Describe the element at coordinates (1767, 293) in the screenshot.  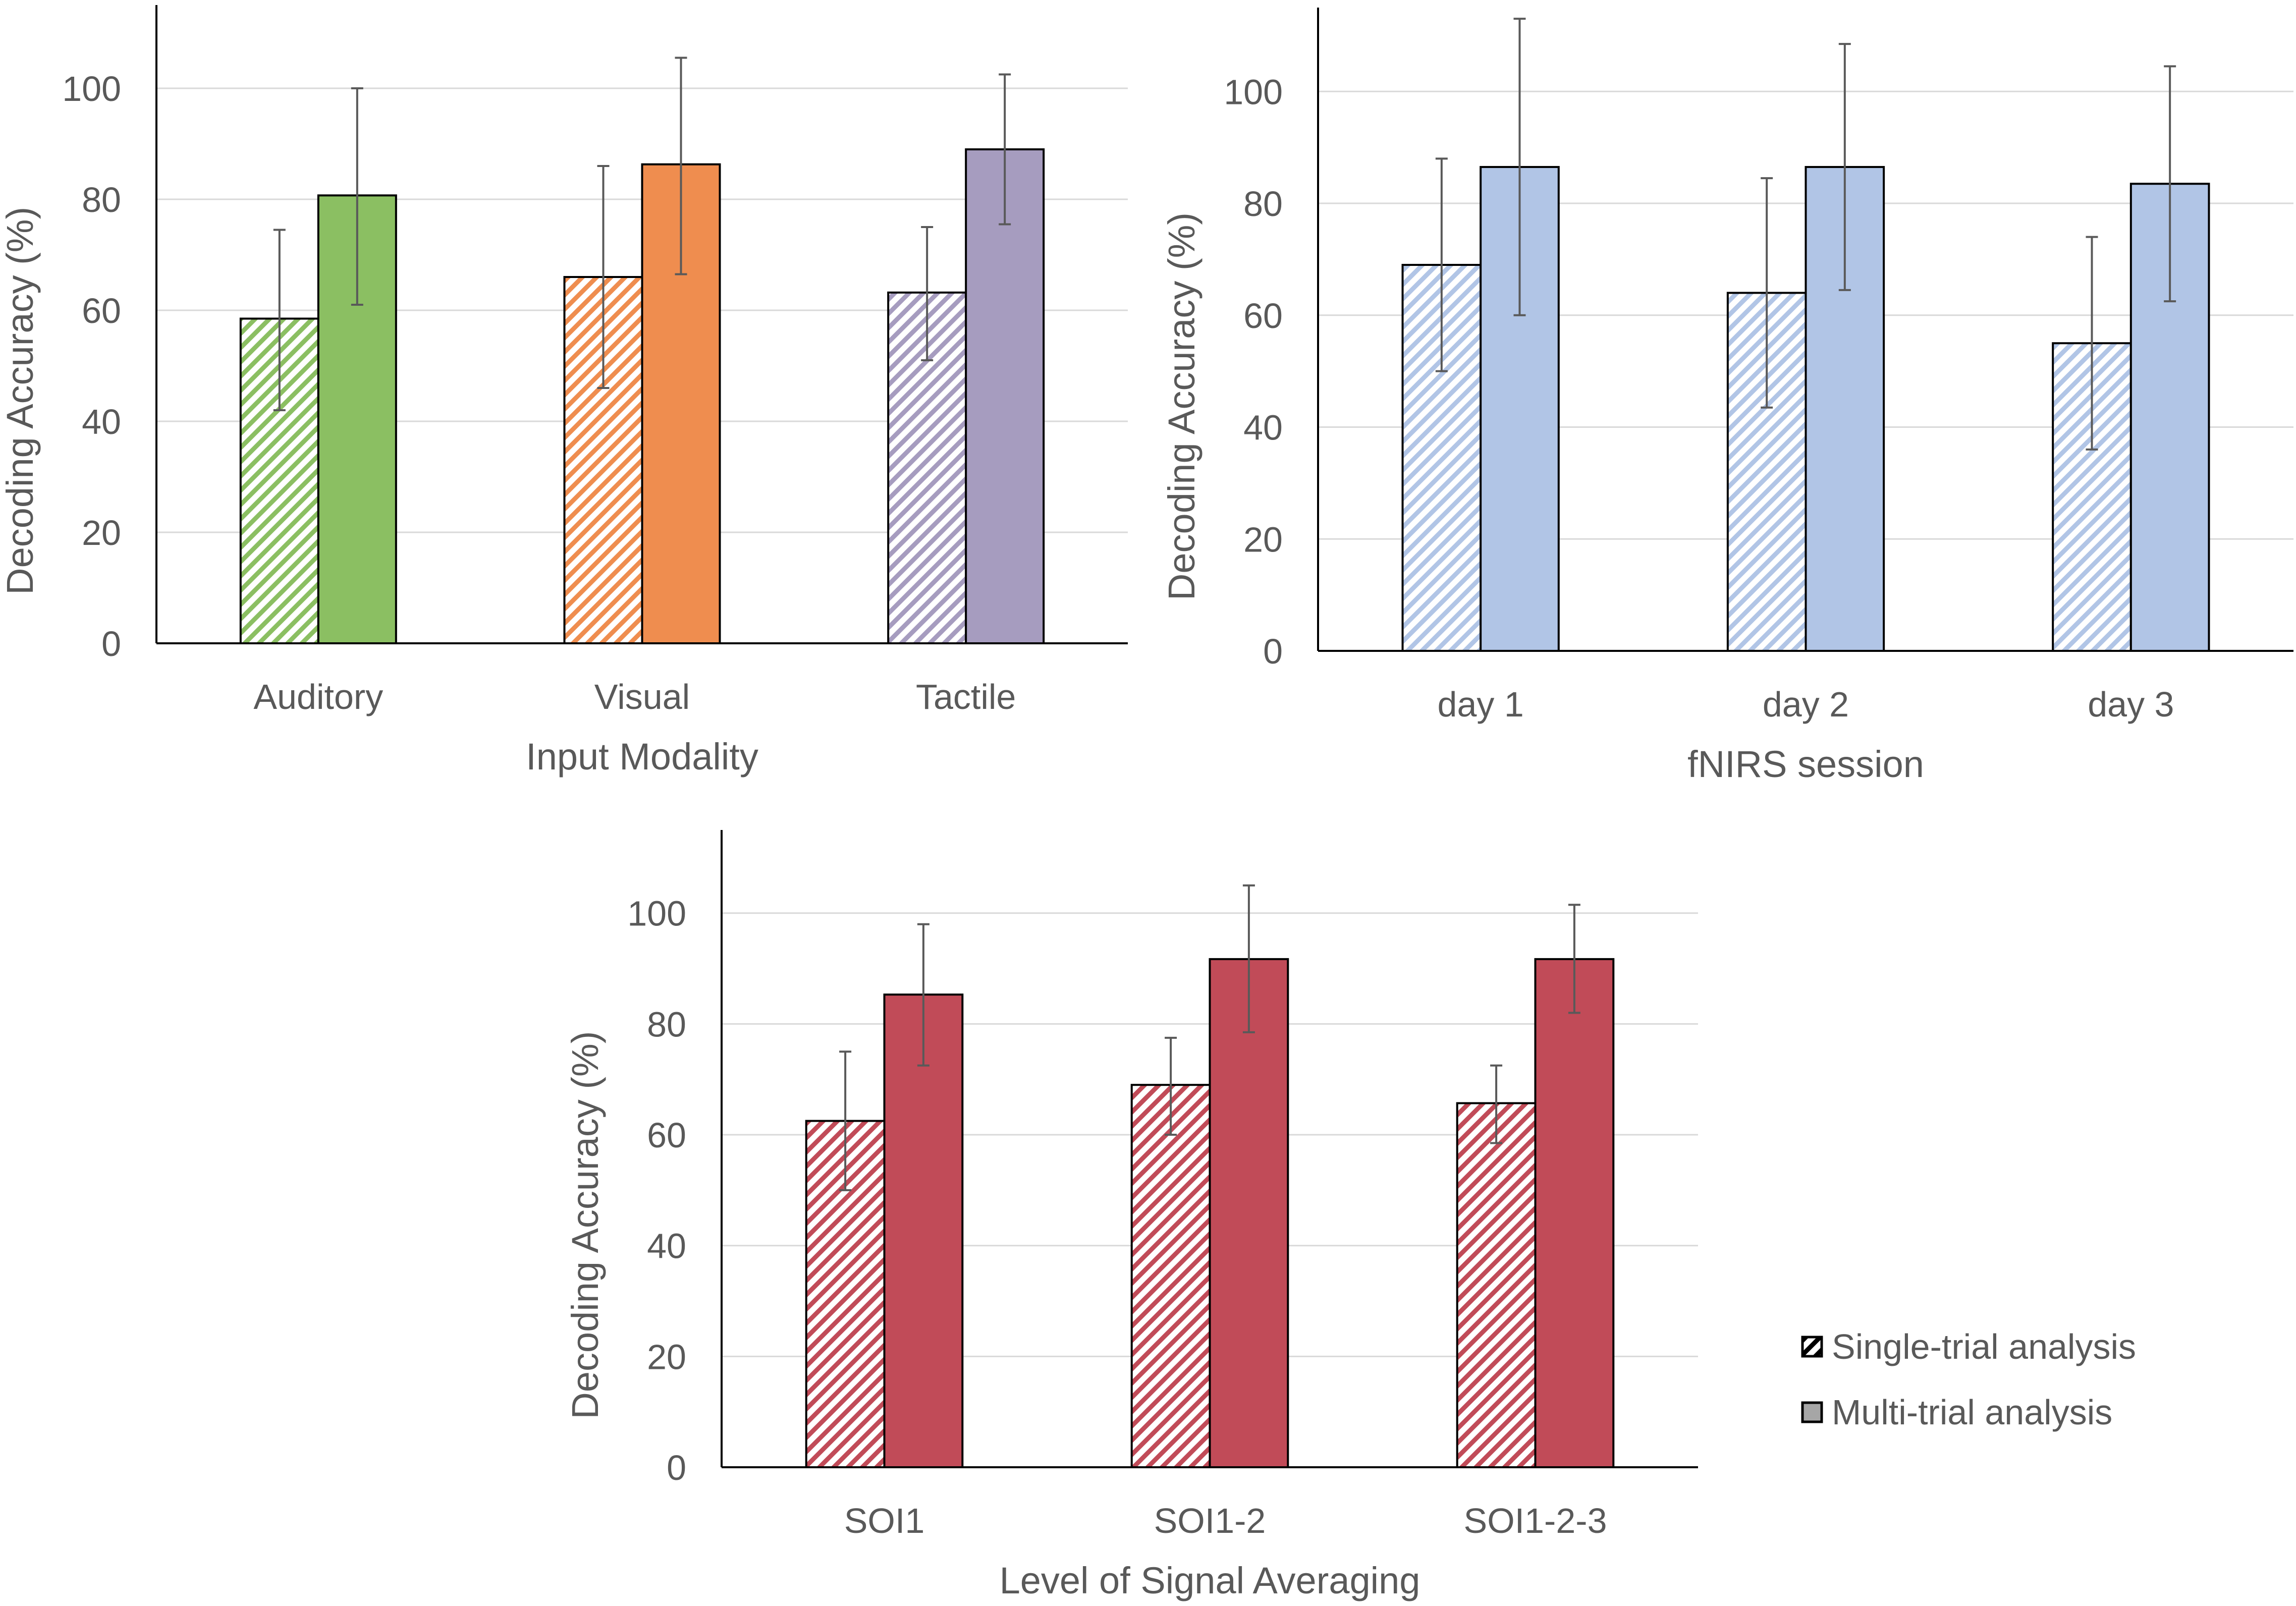
I see `error-bar-day-2-single-trial` at that location.